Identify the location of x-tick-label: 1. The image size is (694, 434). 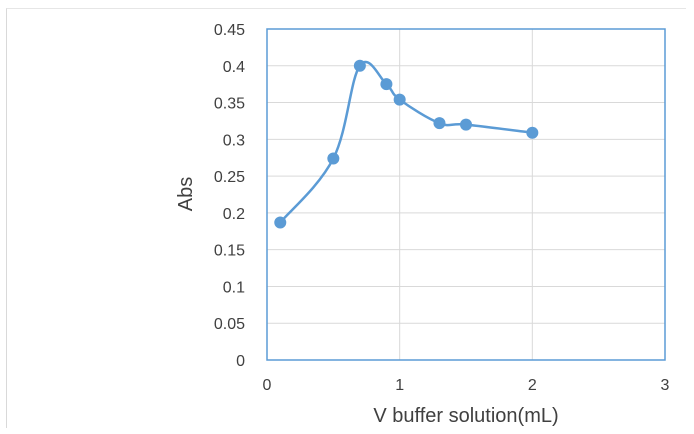
(399, 385).